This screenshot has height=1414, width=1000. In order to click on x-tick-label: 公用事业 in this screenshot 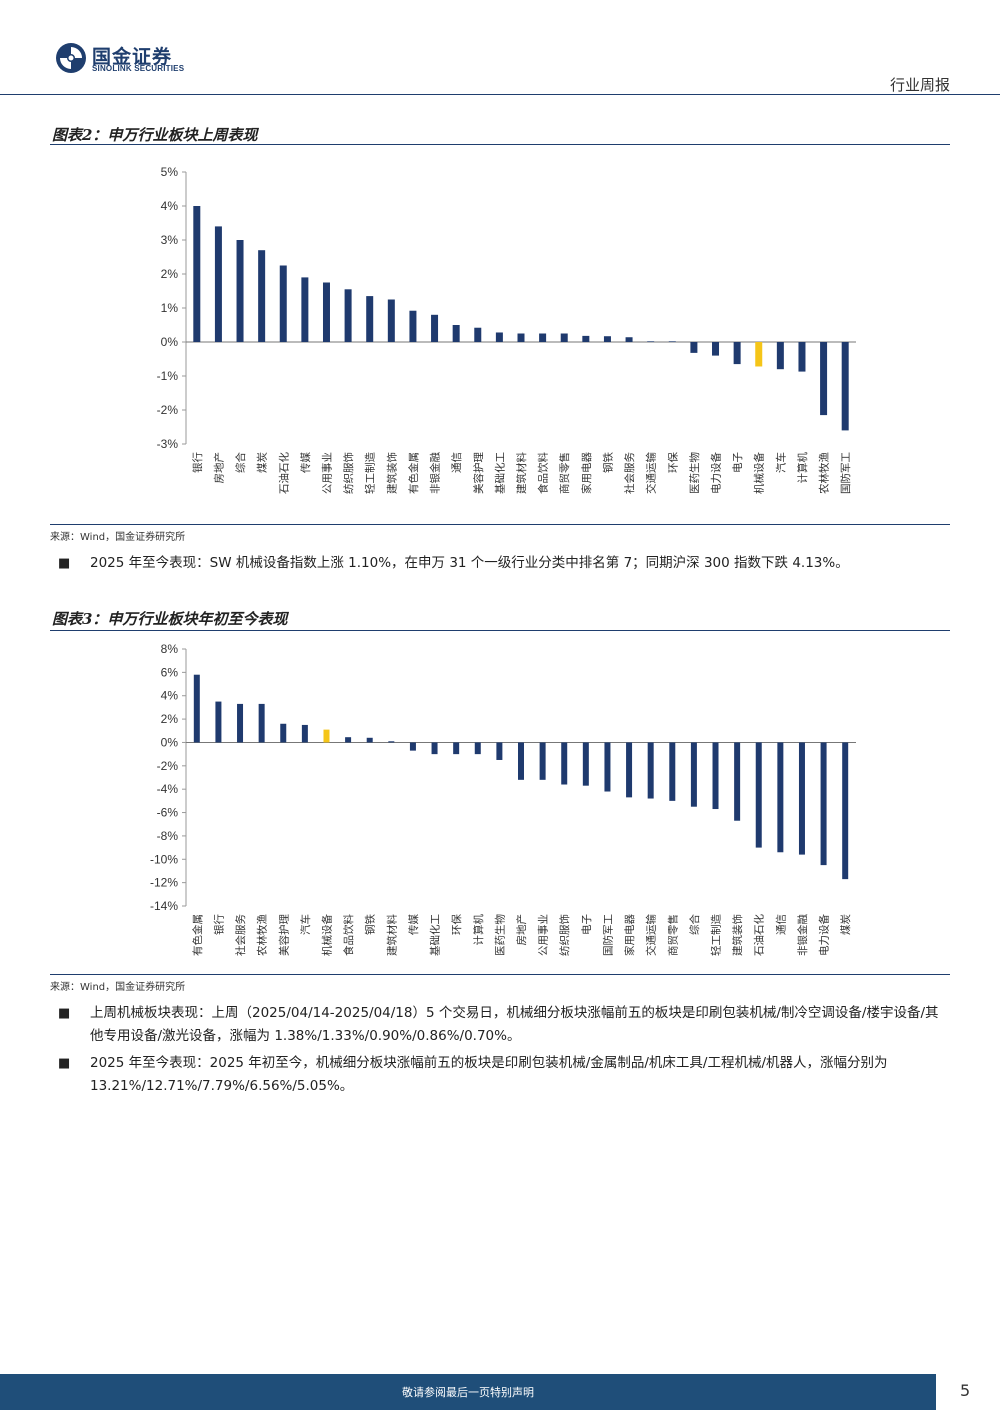, I will do `click(326, 473)`.